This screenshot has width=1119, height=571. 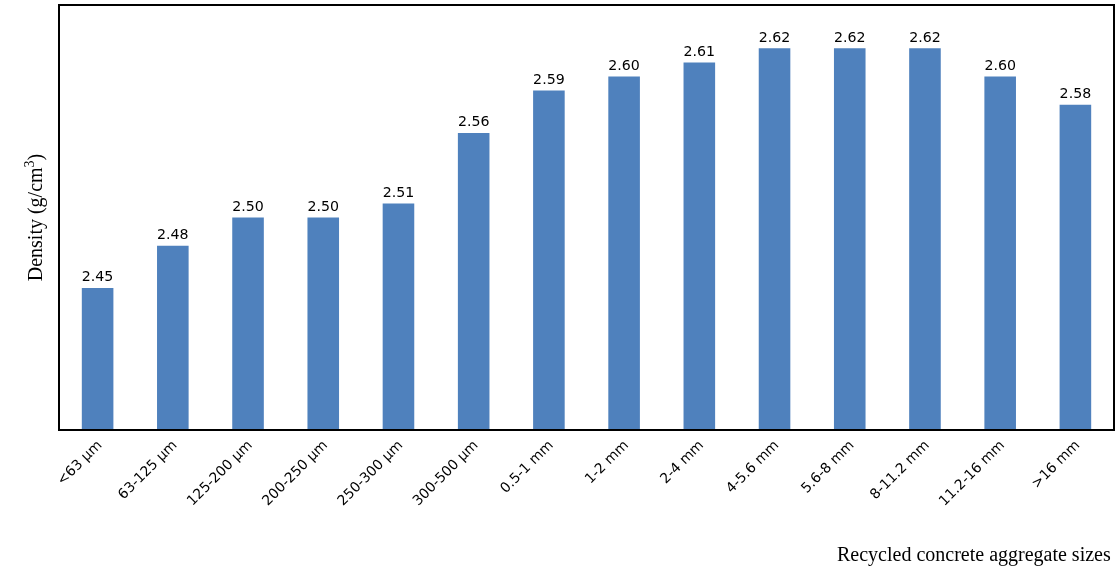 I want to click on data-label: 2.59, so click(x=549, y=78).